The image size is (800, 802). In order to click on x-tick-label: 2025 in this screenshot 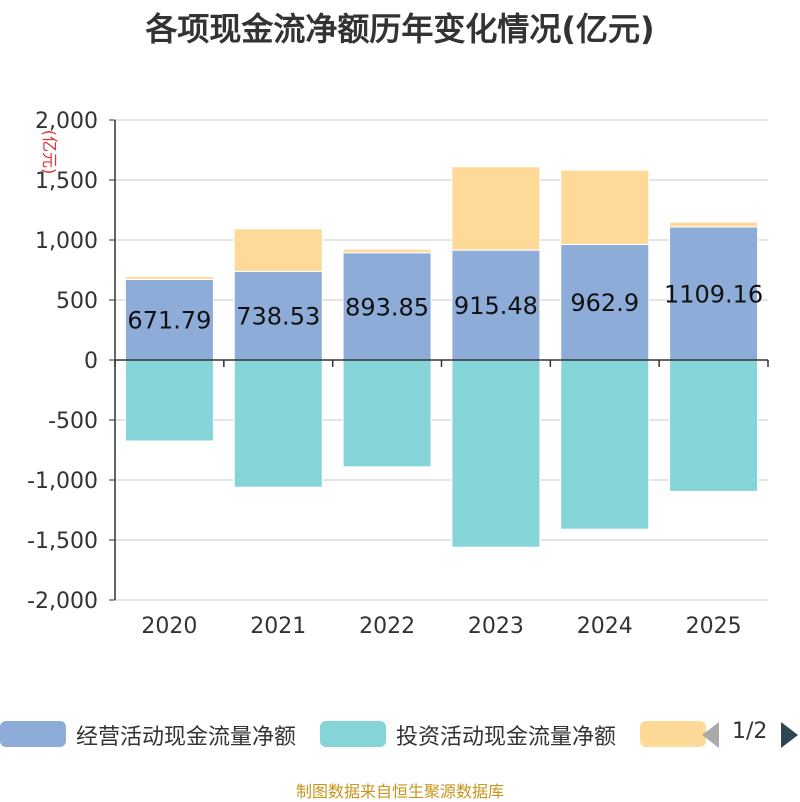, I will do `click(714, 626)`.